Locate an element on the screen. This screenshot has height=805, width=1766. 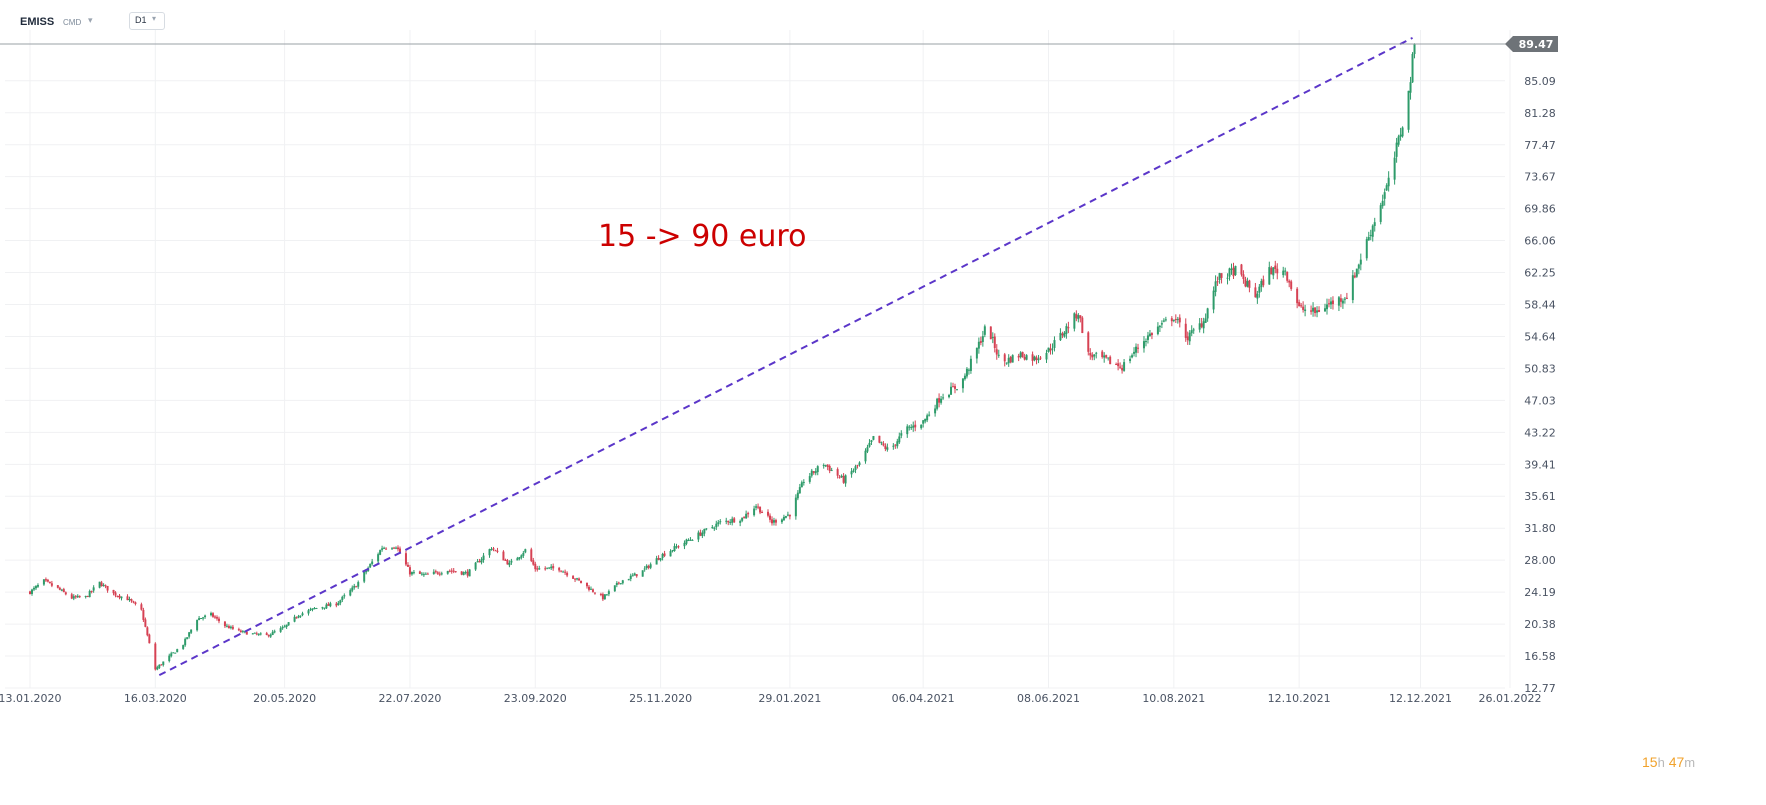
x-tick-label: 29.01.2021 is located at coordinates (789, 698).